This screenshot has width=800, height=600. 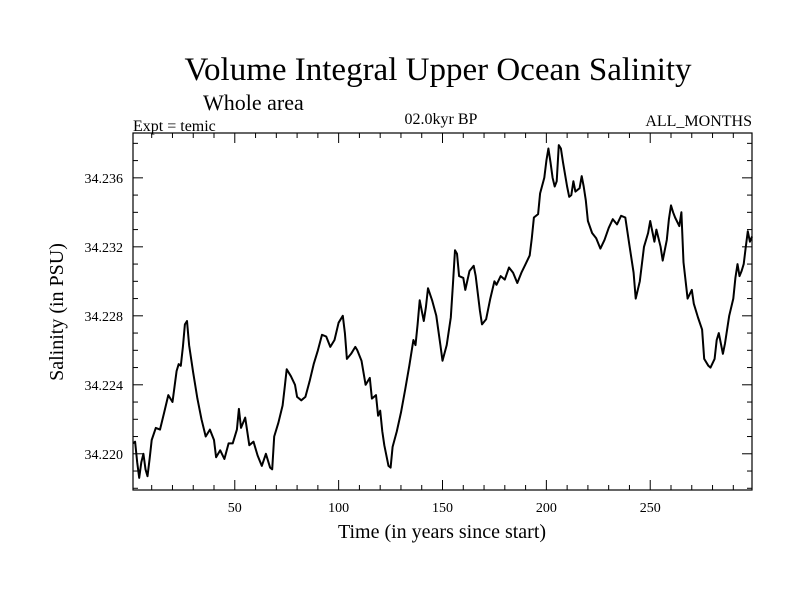 I want to click on y-tick-label: 34.220, so click(x=104, y=455).